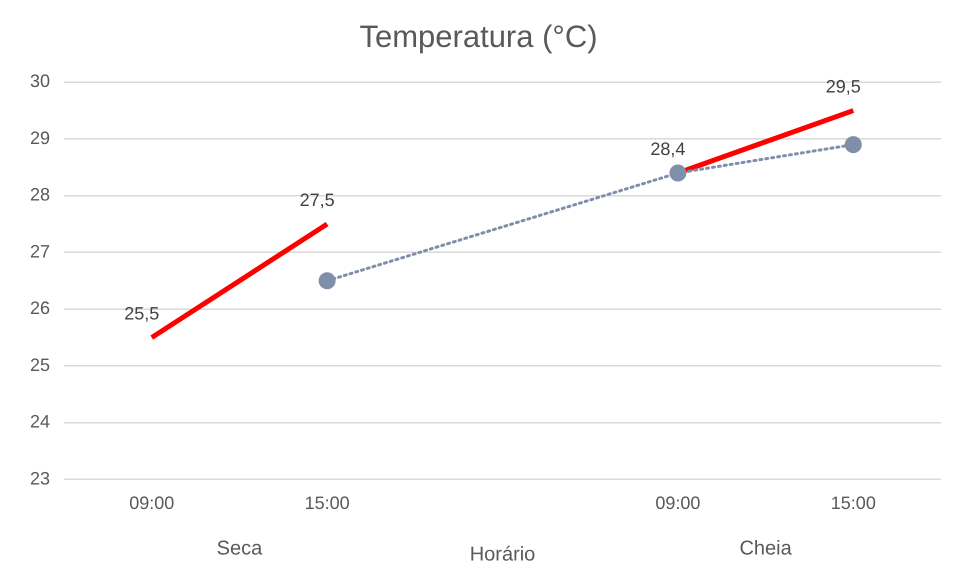 Image resolution: width=957 pixels, height=579 pixels. Describe the element at coordinates (40, 308) in the screenshot. I see `y-tick-label: 26` at that location.